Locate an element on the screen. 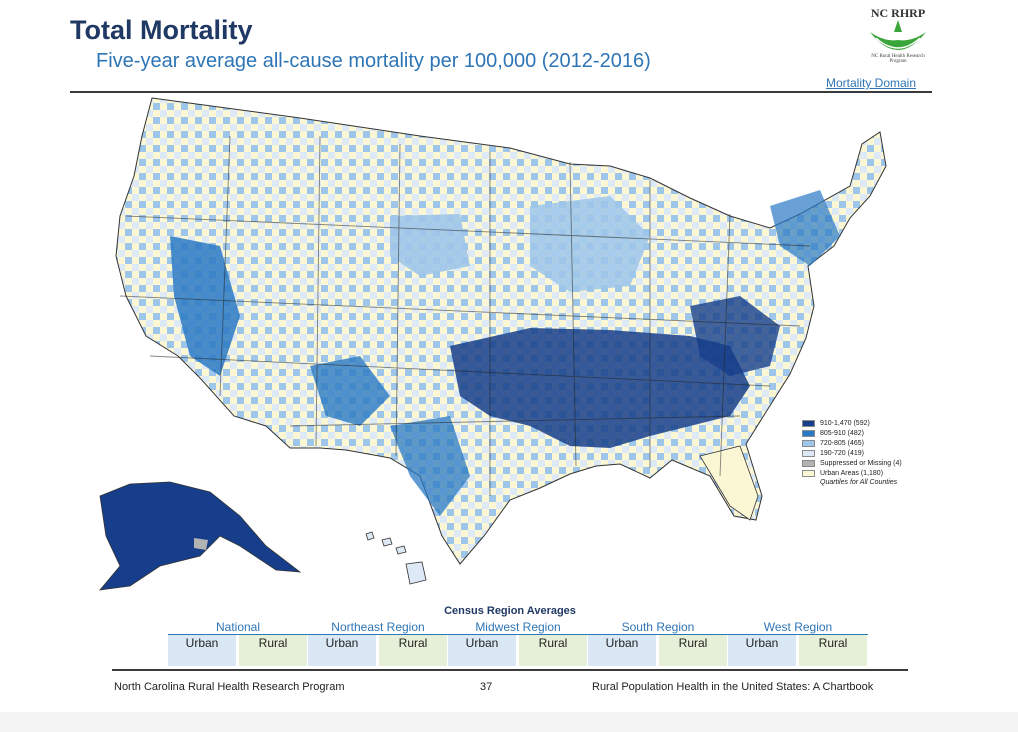 The width and height of the screenshot is (1018, 732). legend-label: Suppressed or Missing (4) is located at coordinates (861, 463).